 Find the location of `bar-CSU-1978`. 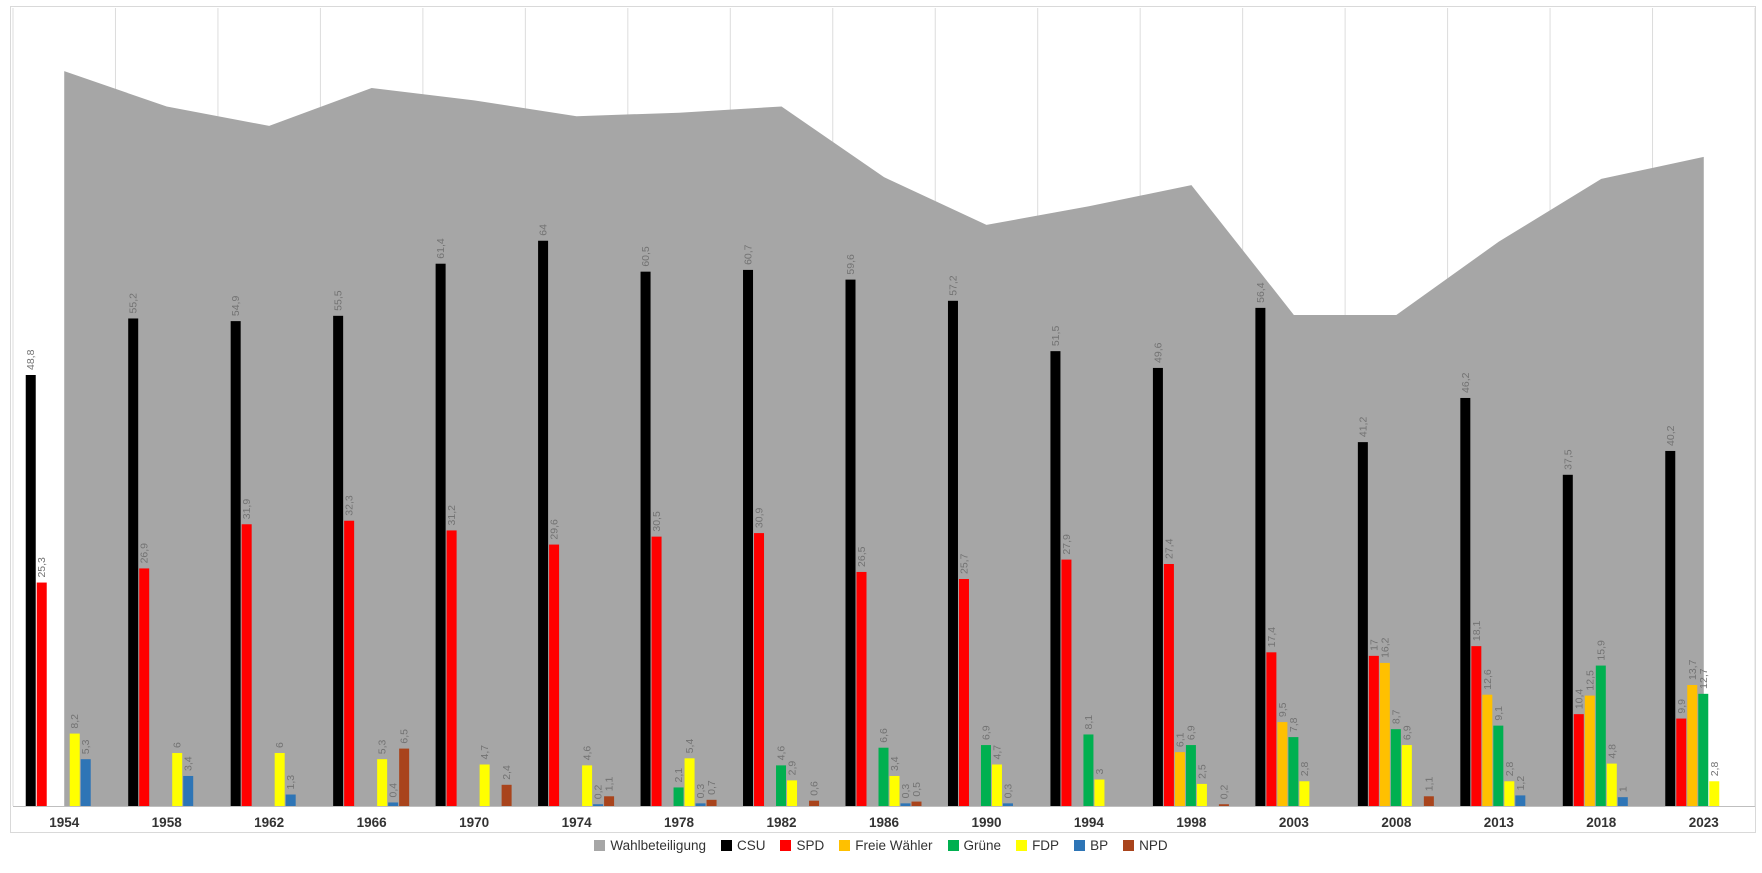

bar-CSU-1978 is located at coordinates (645, 538).